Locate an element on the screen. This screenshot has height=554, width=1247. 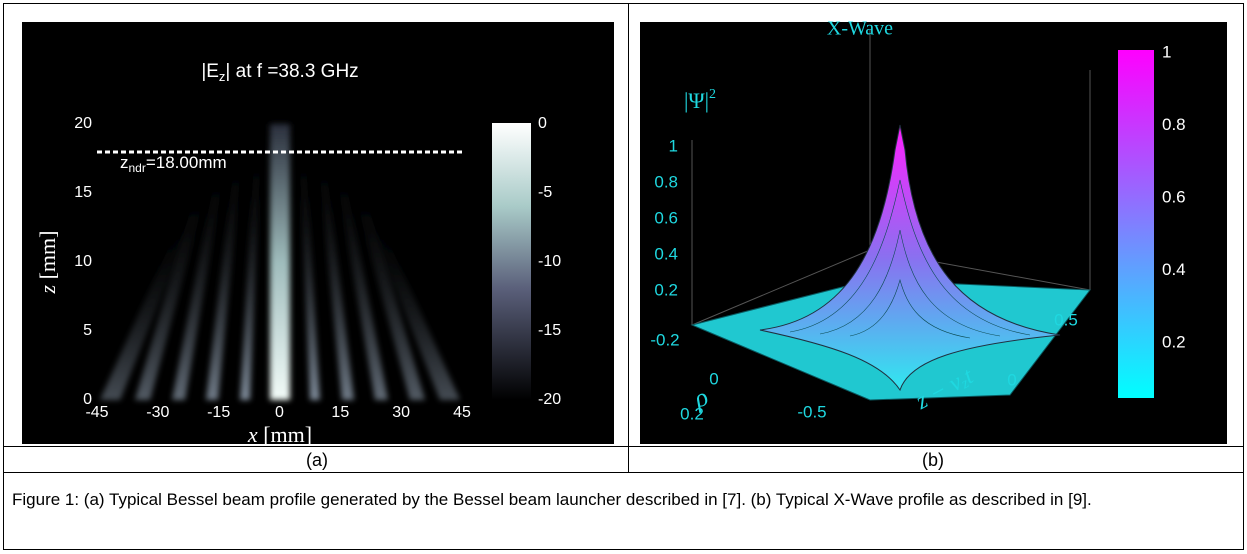
z-tick-label: -0.2 is located at coordinates (664, 339).